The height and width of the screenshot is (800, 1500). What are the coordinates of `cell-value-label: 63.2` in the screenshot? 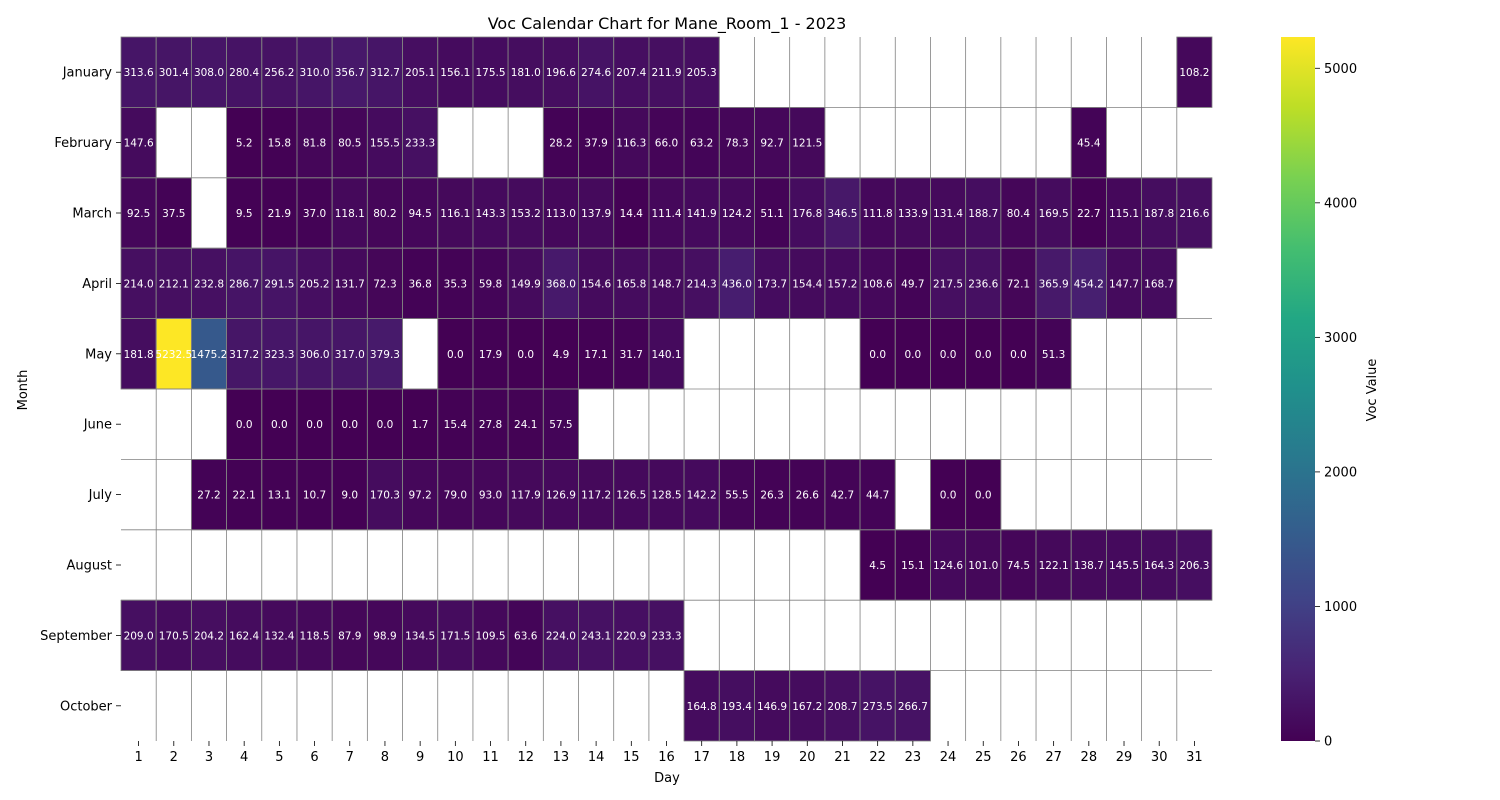 It's located at (701, 144).